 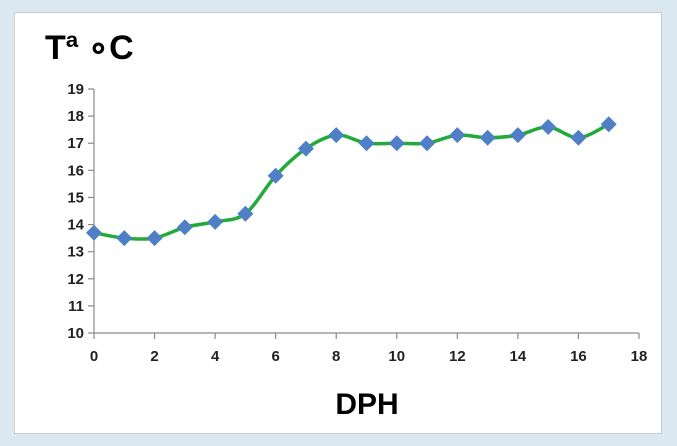 I want to click on y-tick-label: 16, so click(x=75, y=170).